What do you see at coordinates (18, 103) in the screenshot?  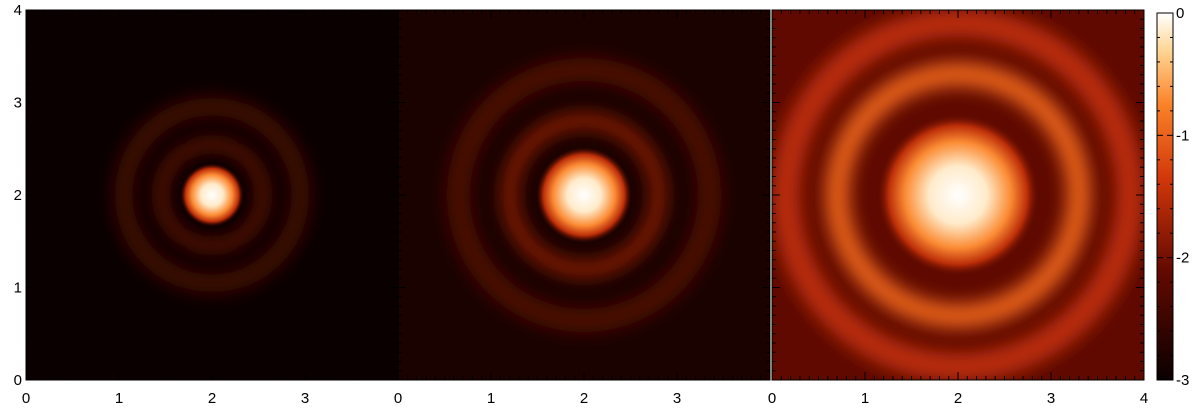 I see `y-tick-label: 3` at bounding box center [18, 103].